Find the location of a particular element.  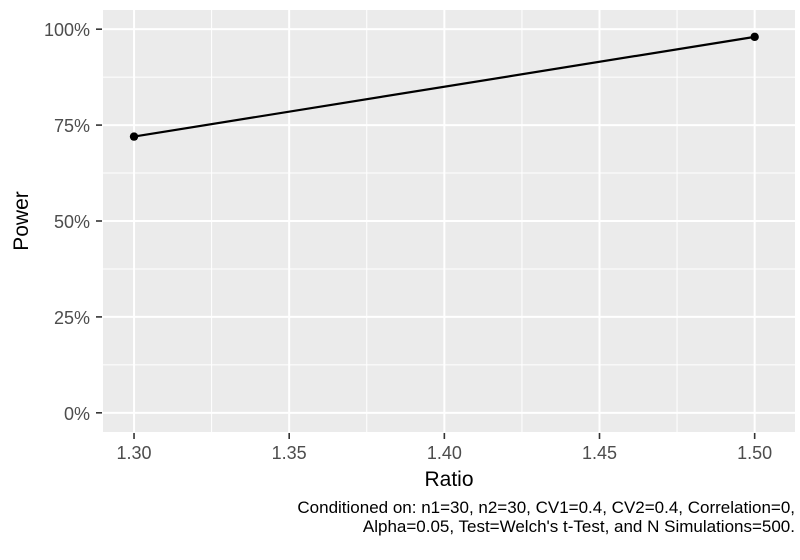

series-line is located at coordinates (444, 86).